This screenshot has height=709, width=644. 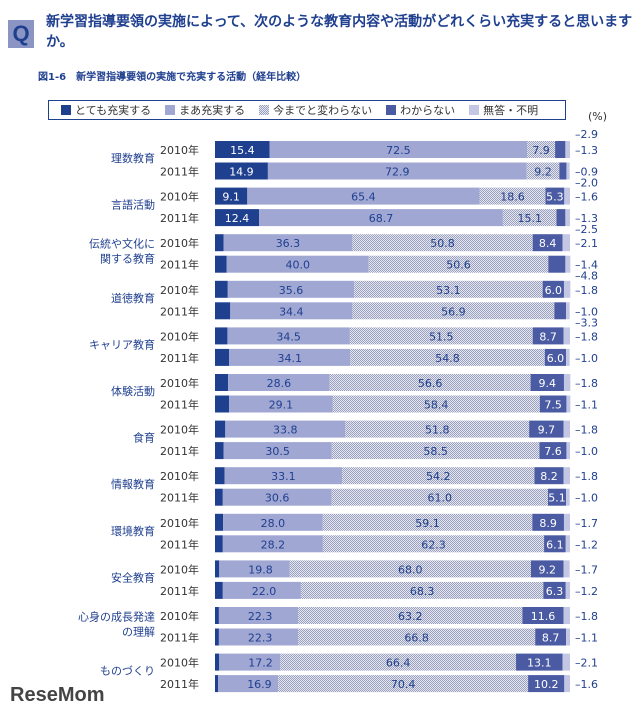 What do you see at coordinates (586, 243) in the screenshot?
I see `data-label: –2.1` at bounding box center [586, 243].